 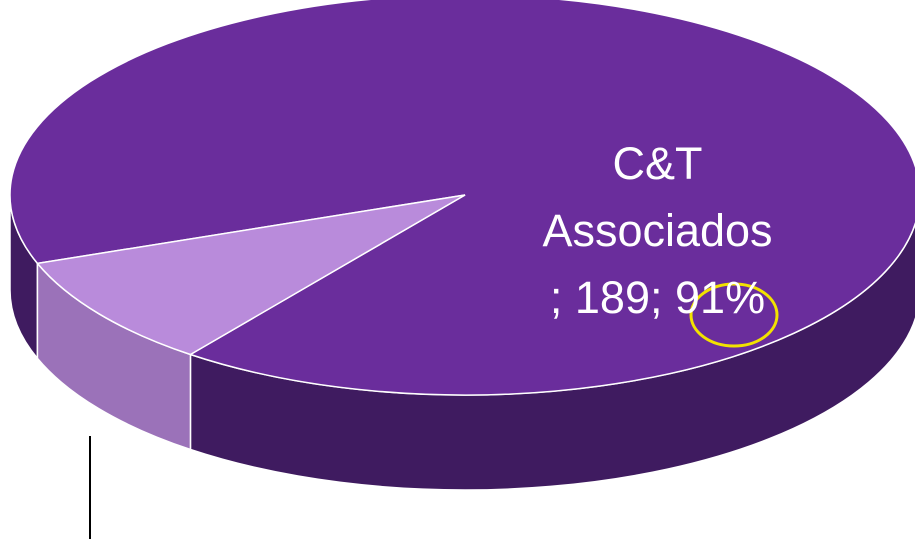 I want to click on data-label: C&T Associados ; 189; 91%, so click(x=657, y=230).